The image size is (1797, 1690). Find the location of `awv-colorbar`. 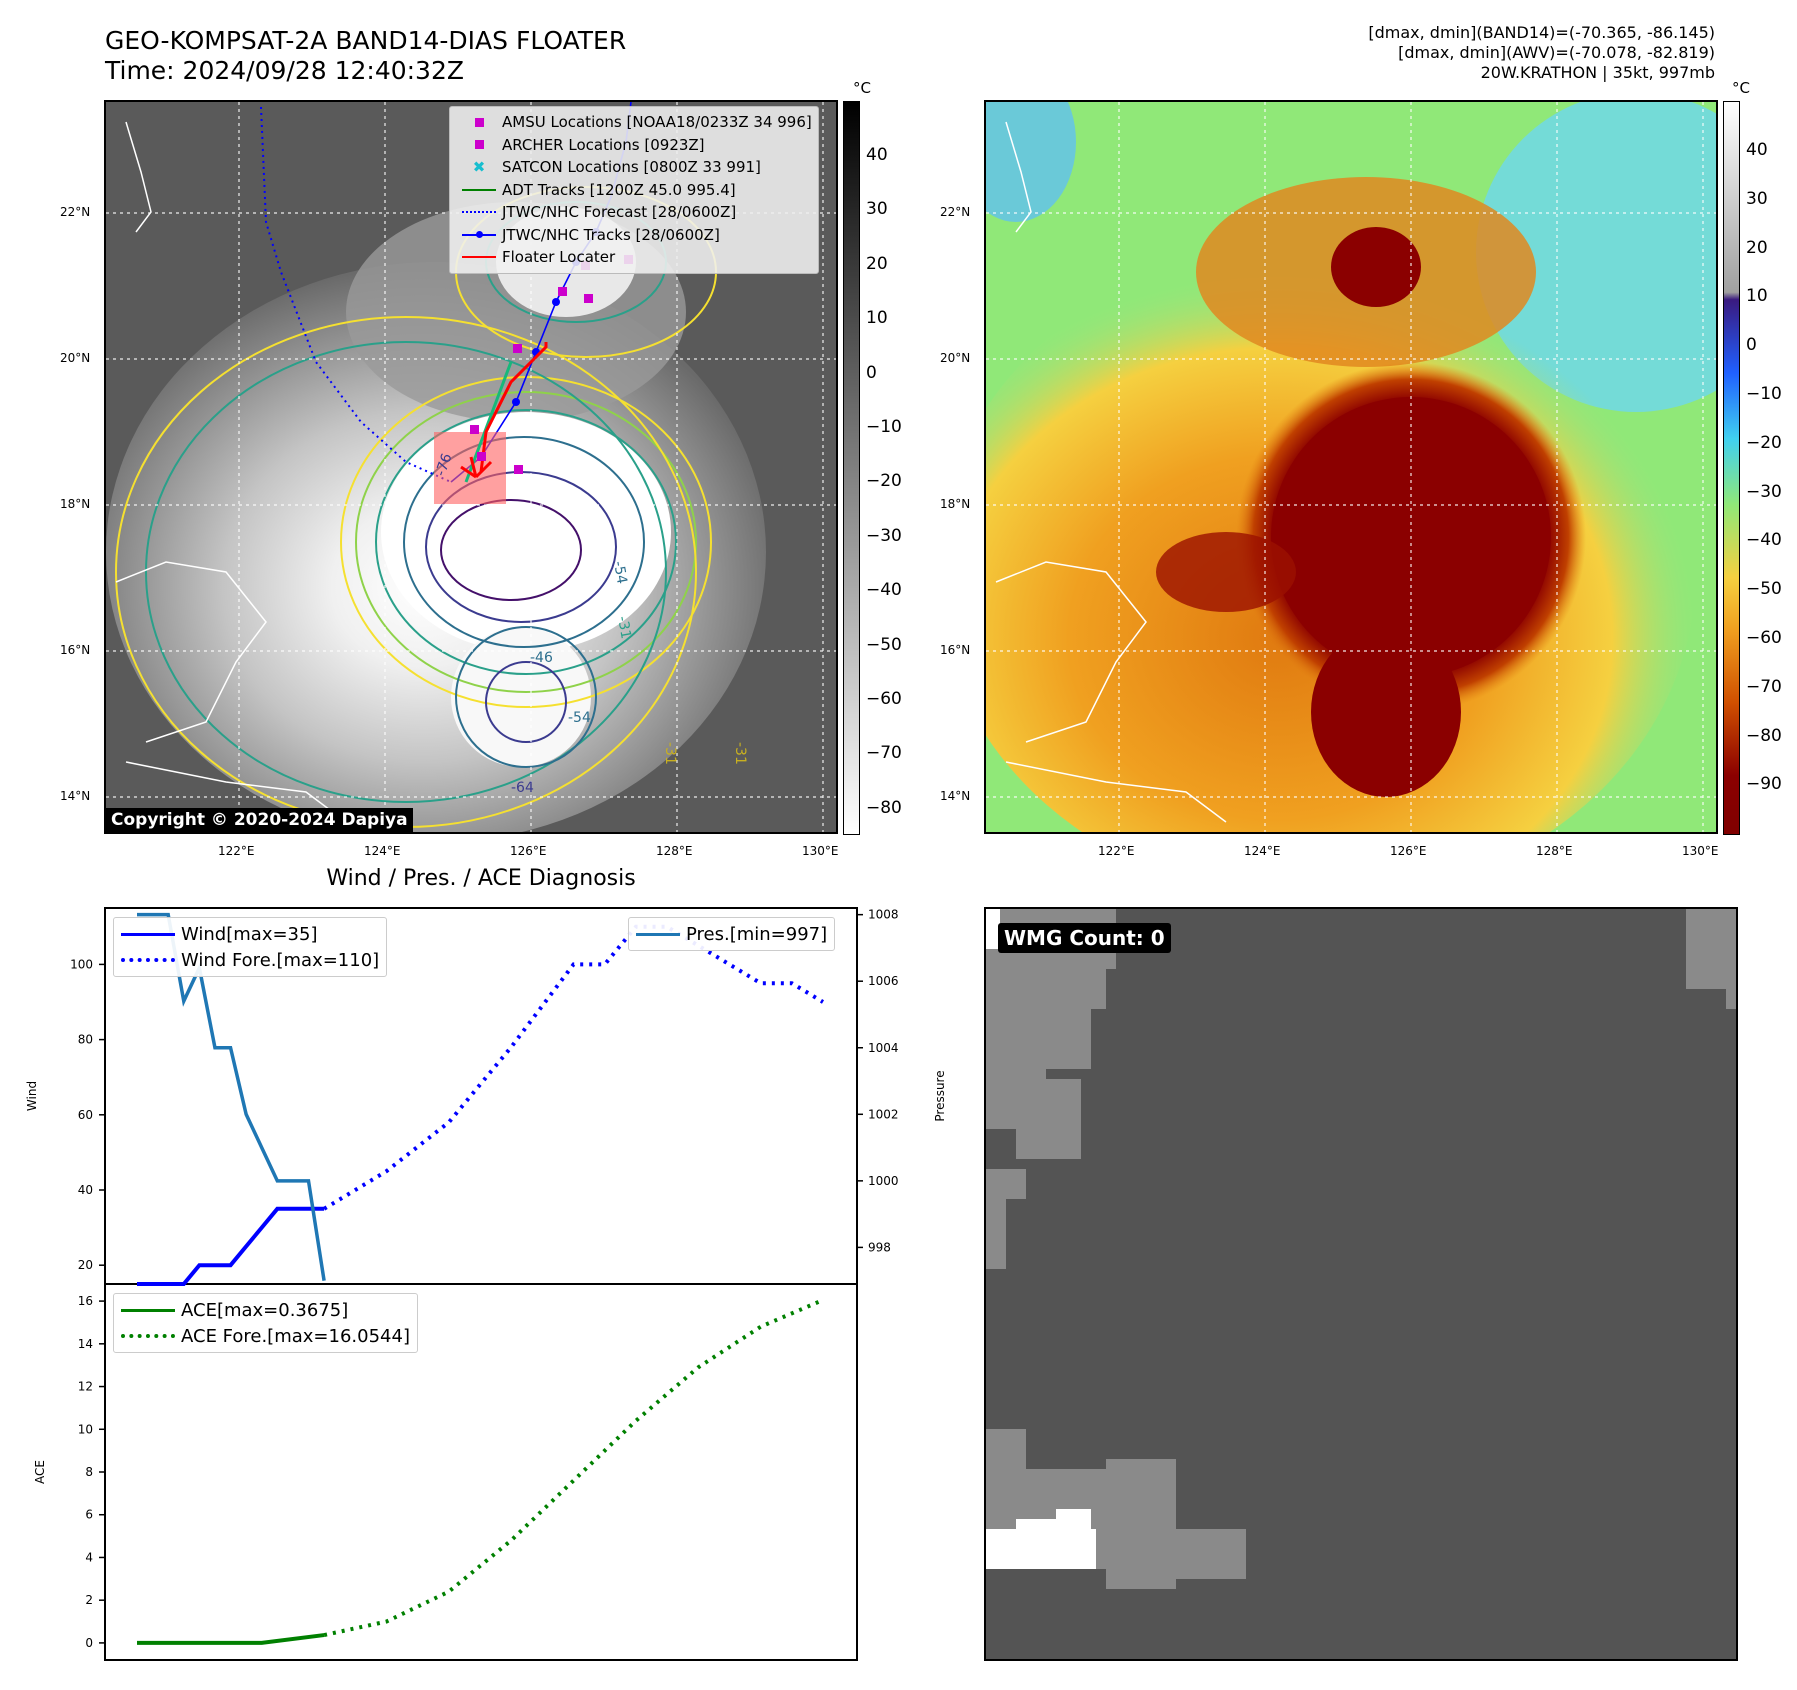

awv-colorbar is located at coordinates (1731, 468).